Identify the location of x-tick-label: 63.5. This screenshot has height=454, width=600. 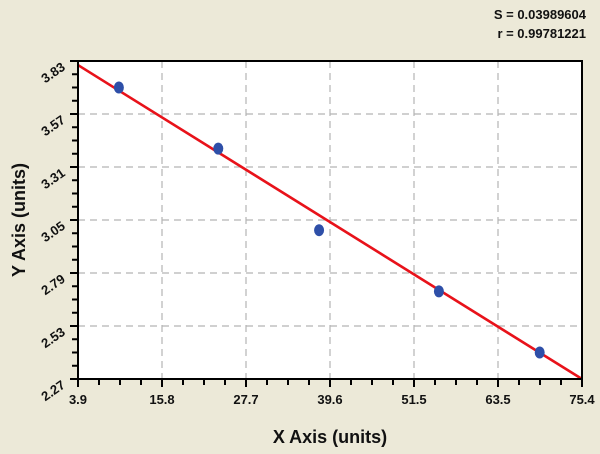
(497, 399).